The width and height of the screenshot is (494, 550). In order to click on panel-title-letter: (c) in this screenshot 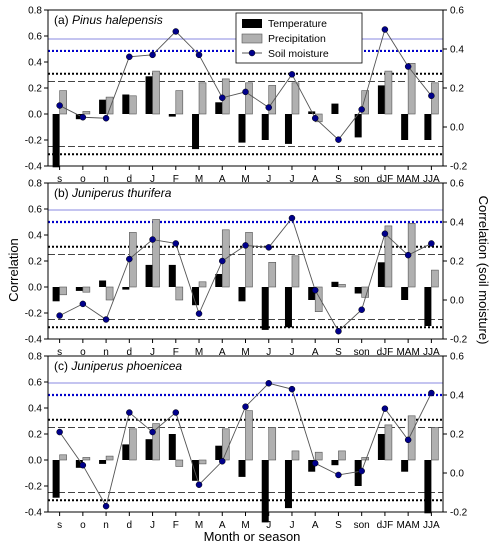, I will do `click(62, 366)`.